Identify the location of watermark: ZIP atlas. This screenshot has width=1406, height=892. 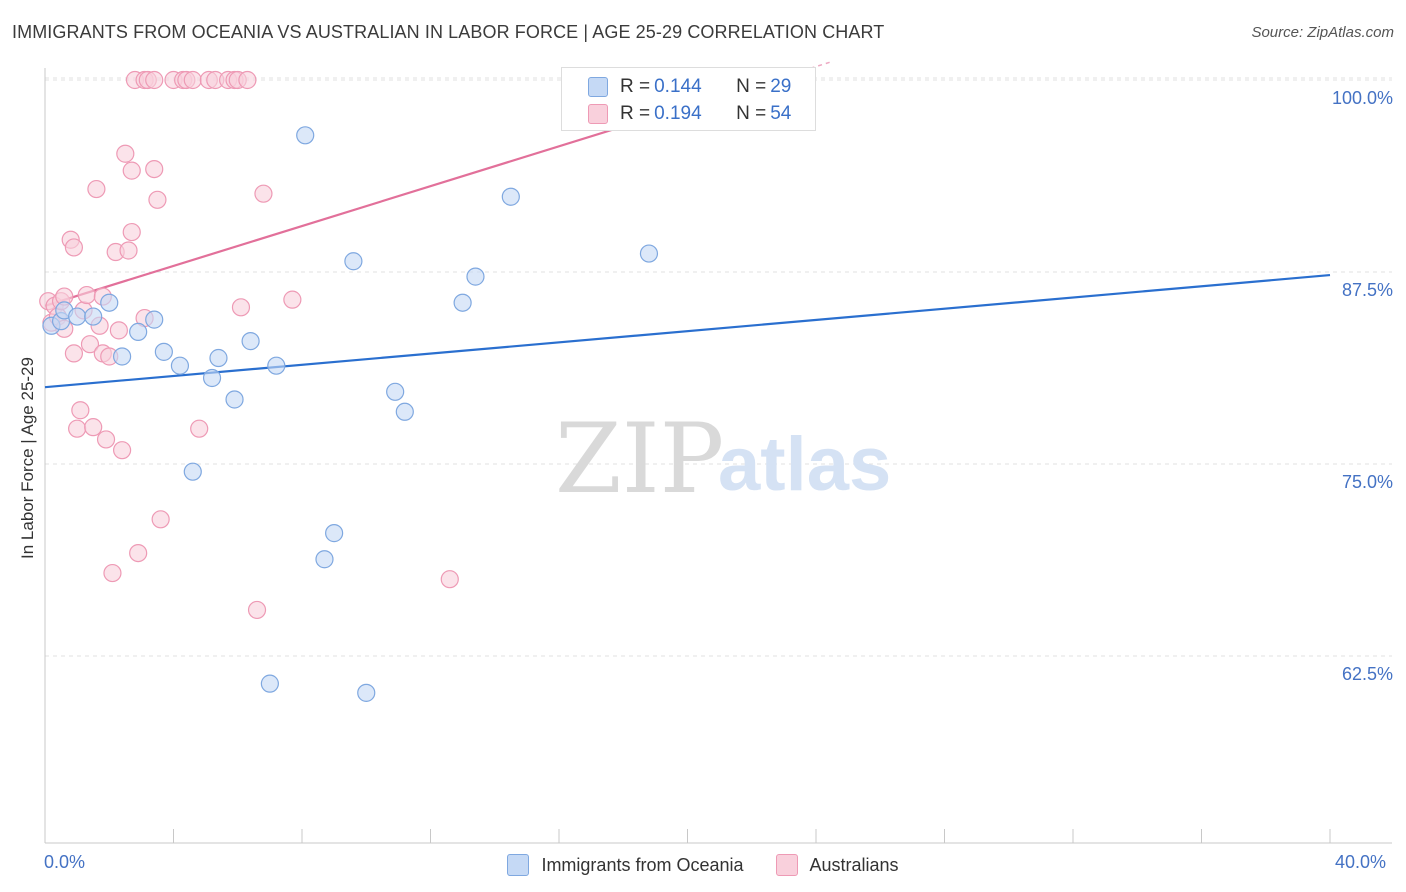
(723, 459).